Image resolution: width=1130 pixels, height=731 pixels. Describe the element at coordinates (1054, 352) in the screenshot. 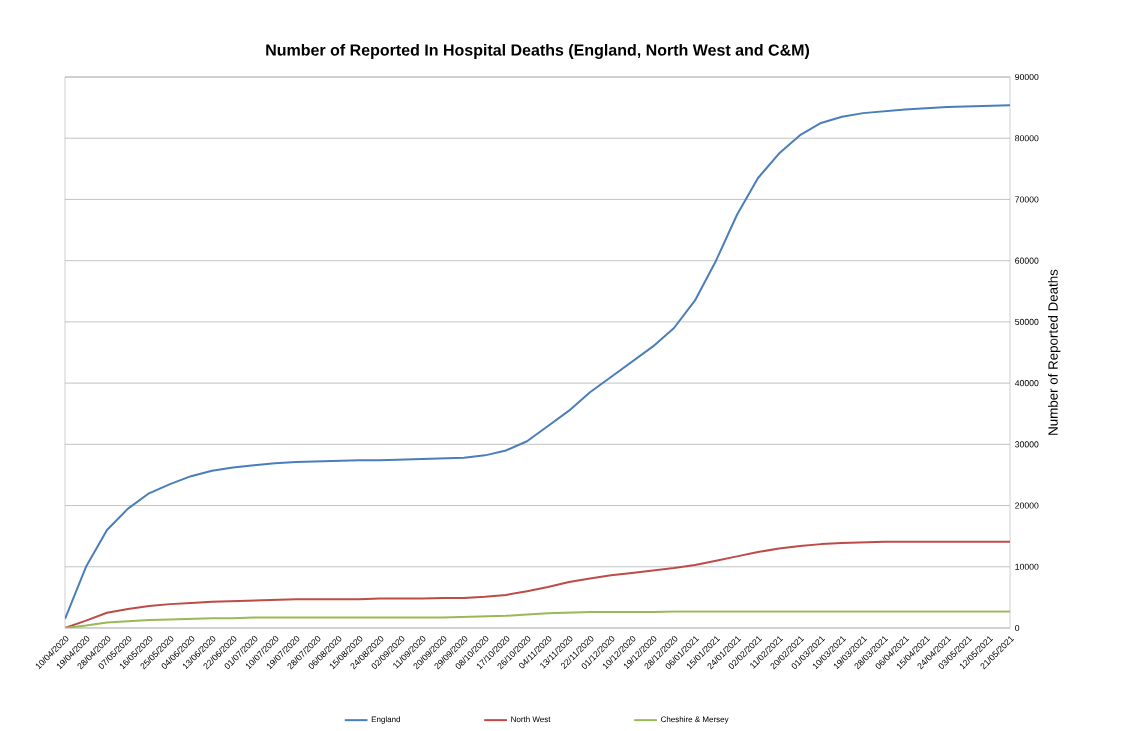

I see `y-axis-title: Number of Reported Deaths` at that location.